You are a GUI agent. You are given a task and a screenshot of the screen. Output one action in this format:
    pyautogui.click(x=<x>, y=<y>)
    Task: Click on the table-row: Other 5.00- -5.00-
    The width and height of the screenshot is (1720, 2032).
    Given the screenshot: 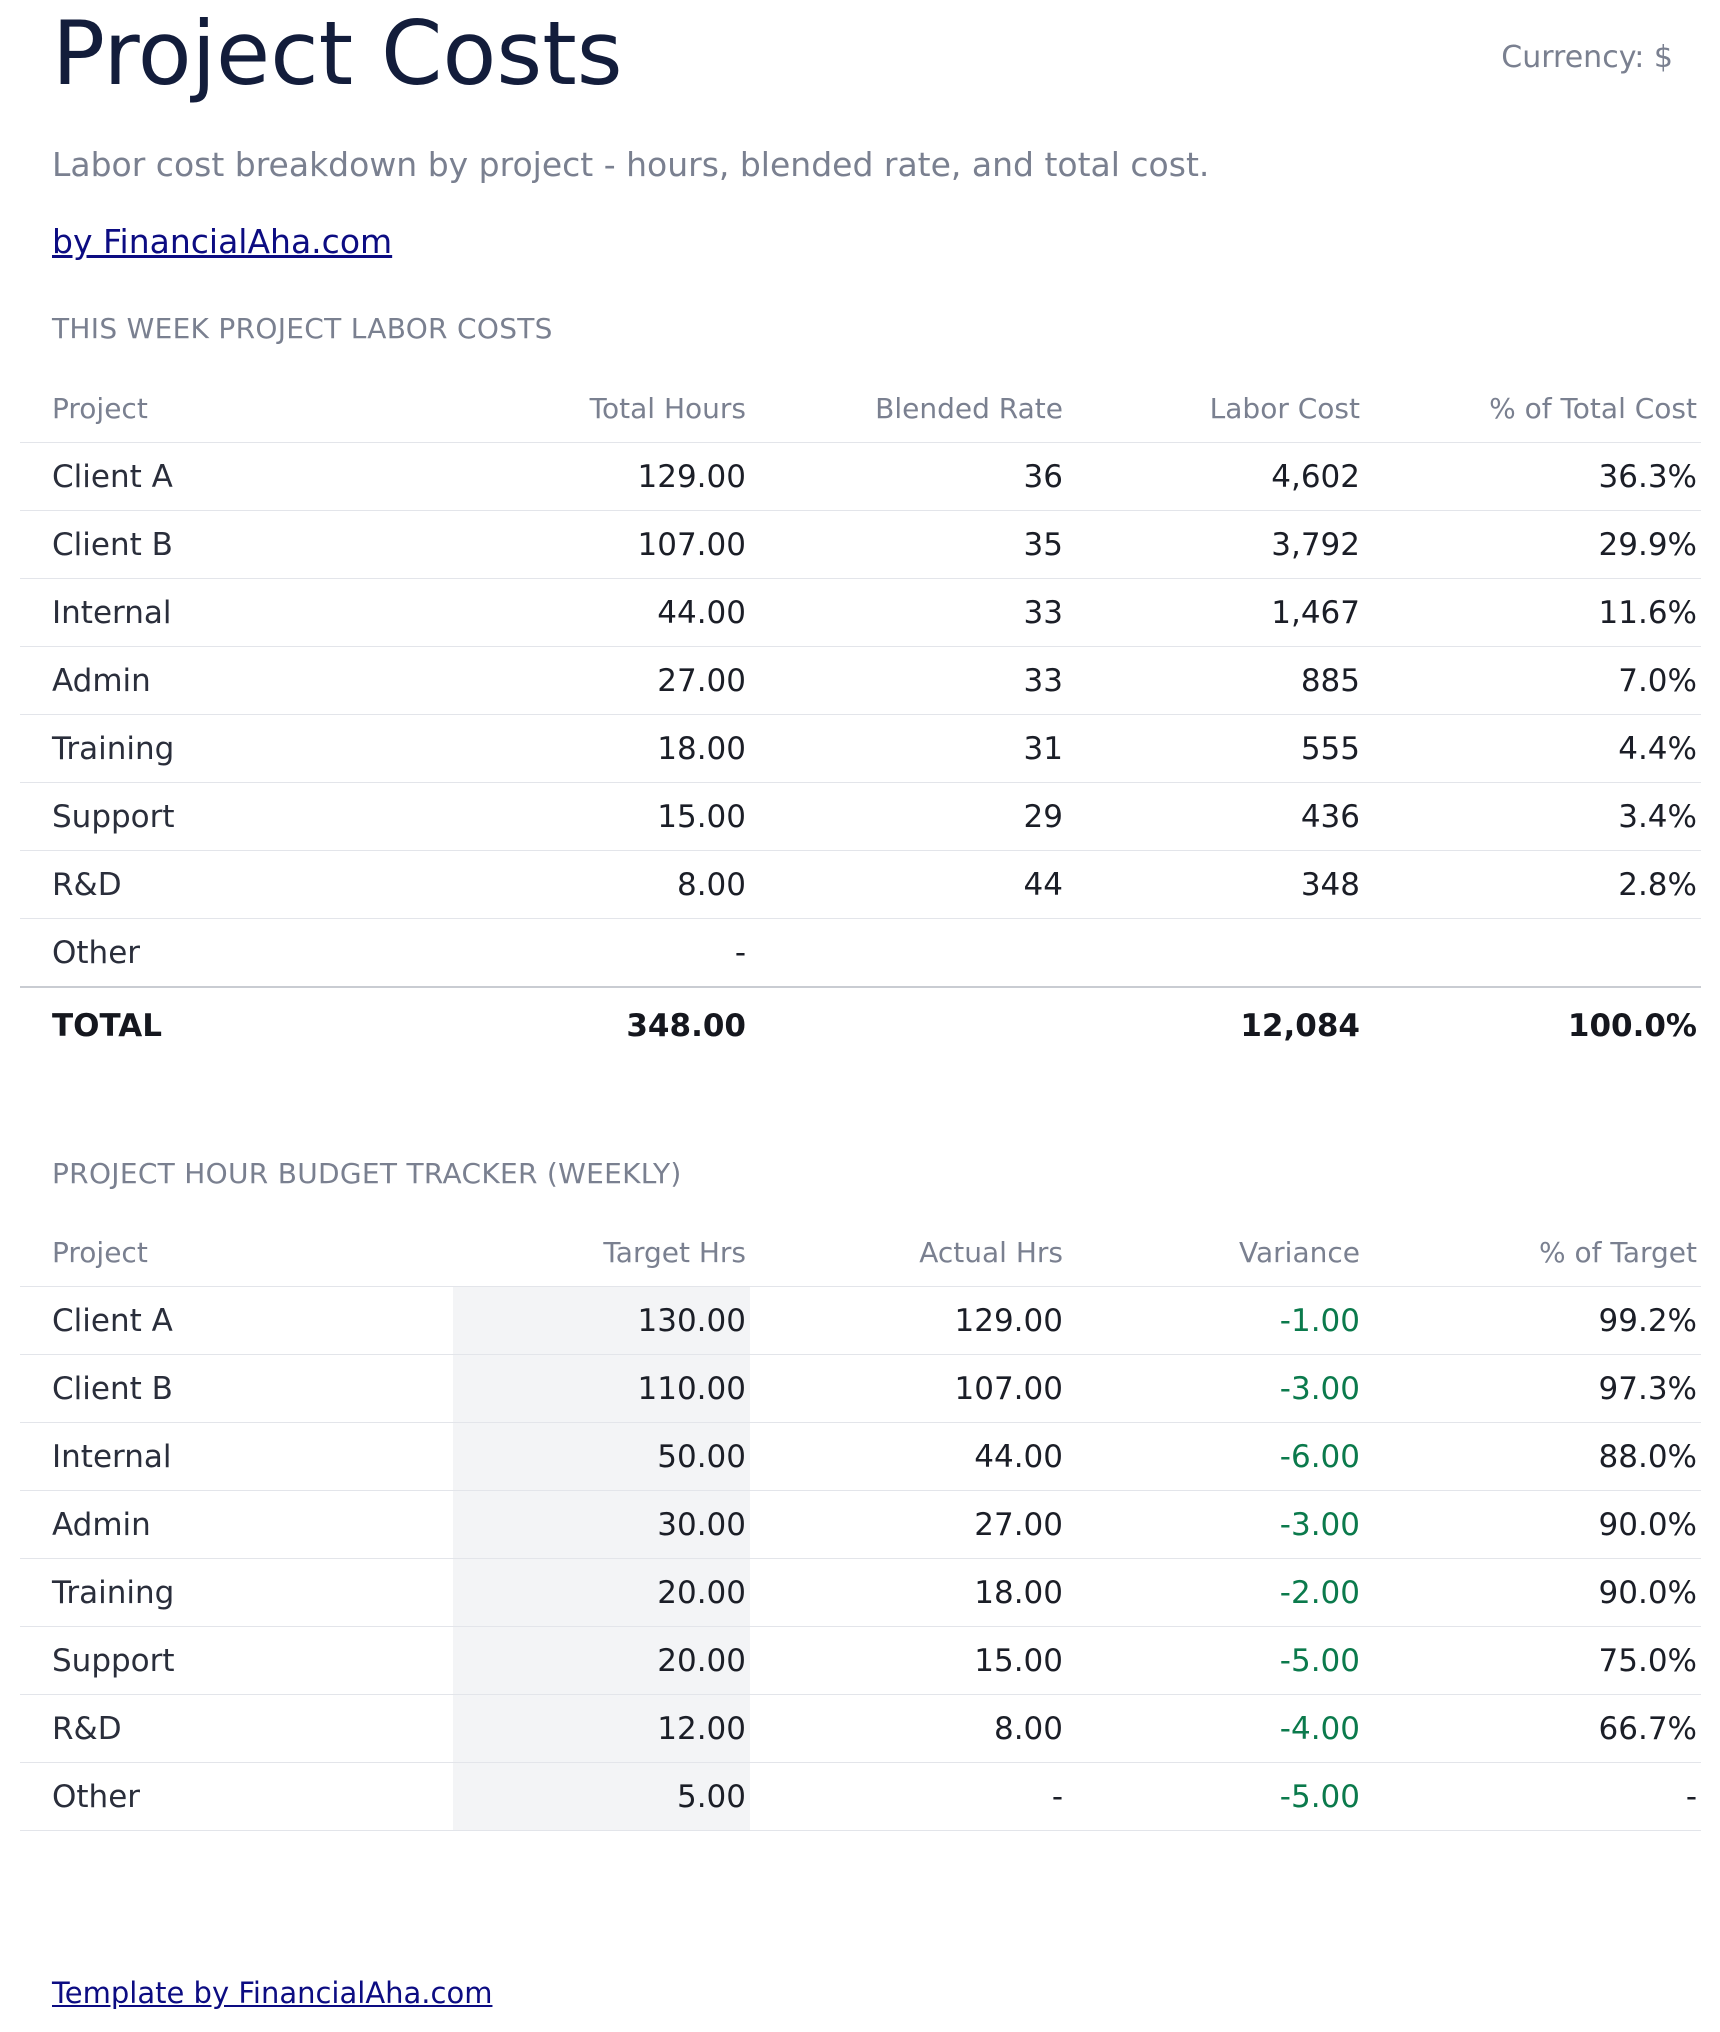 What is the action you would take?
    pyautogui.click(x=860, y=1796)
    